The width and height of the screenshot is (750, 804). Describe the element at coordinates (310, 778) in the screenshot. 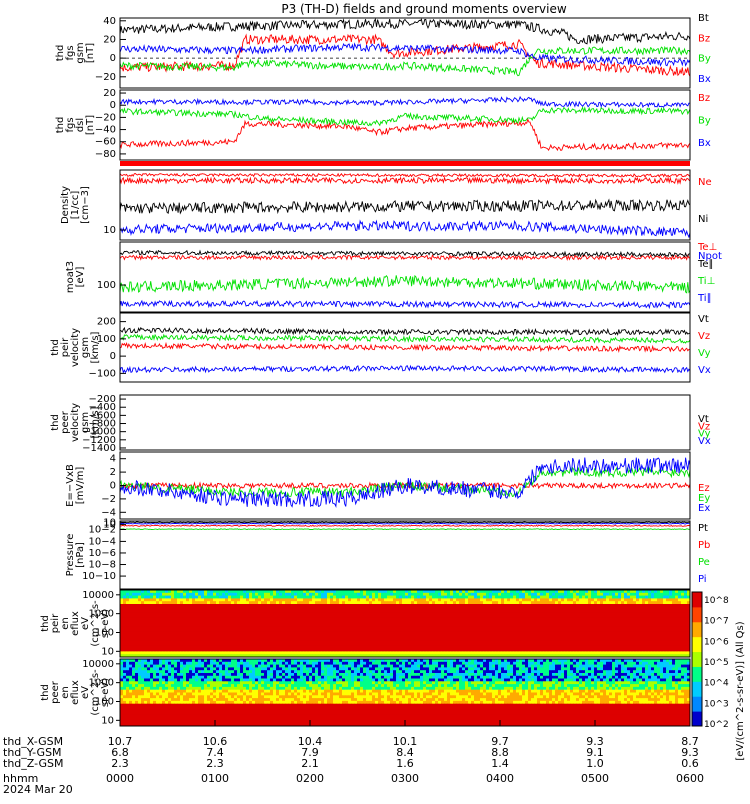

I see `hhmm-tick-label: 0200` at that location.